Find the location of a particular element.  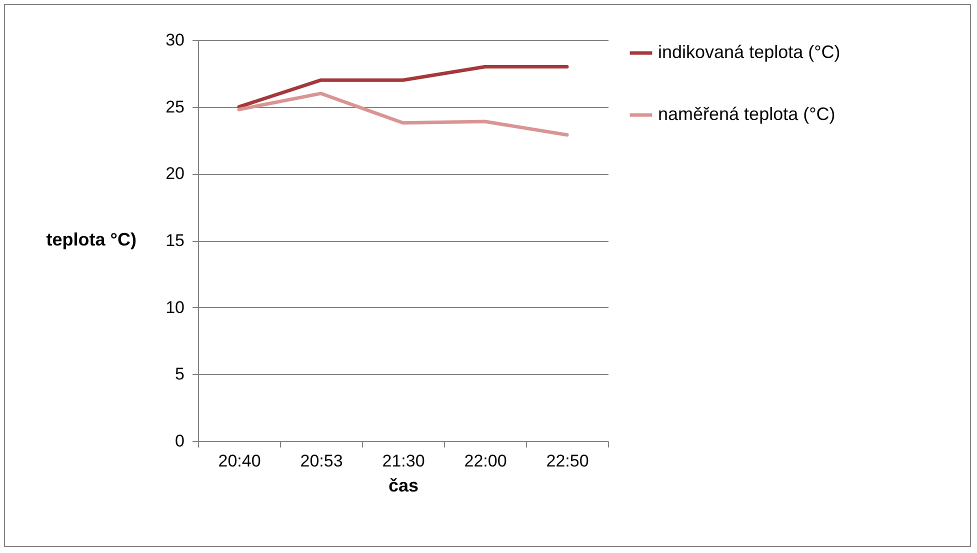

y-tick-label: 30 is located at coordinates (175, 40).